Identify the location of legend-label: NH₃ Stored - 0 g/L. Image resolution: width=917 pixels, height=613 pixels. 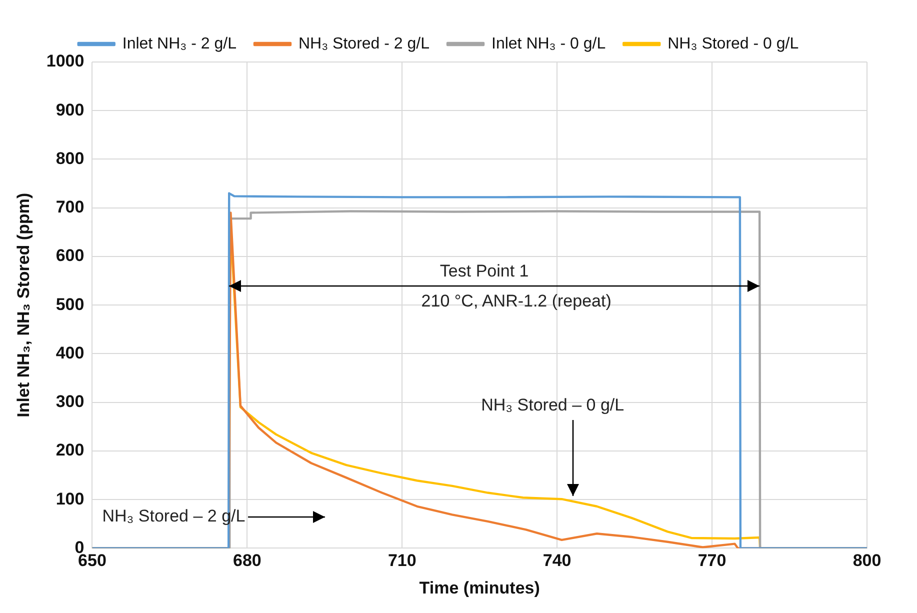
(733, 43).